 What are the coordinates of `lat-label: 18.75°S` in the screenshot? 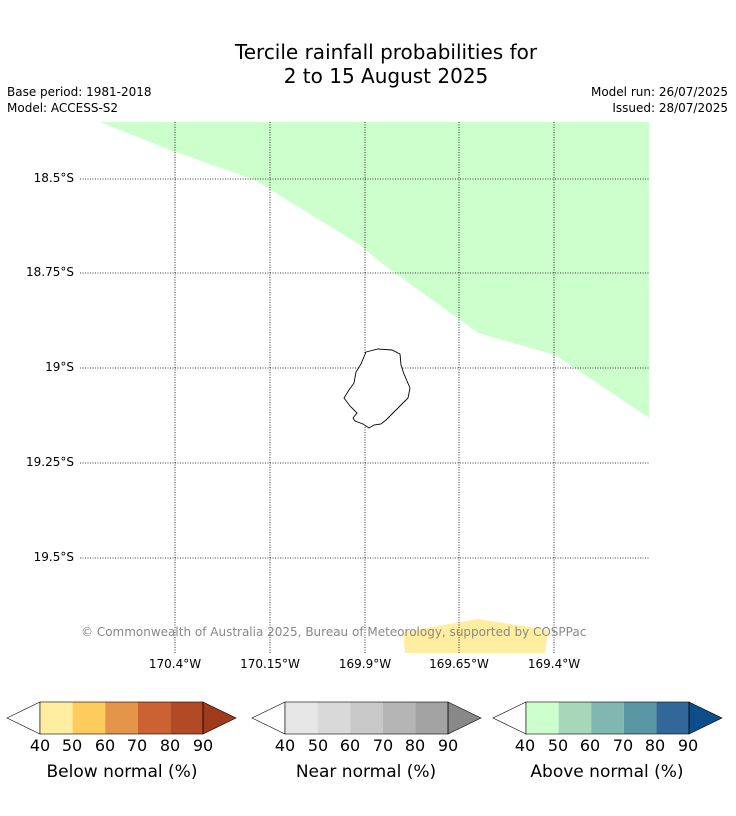 It's located at (50, 272).